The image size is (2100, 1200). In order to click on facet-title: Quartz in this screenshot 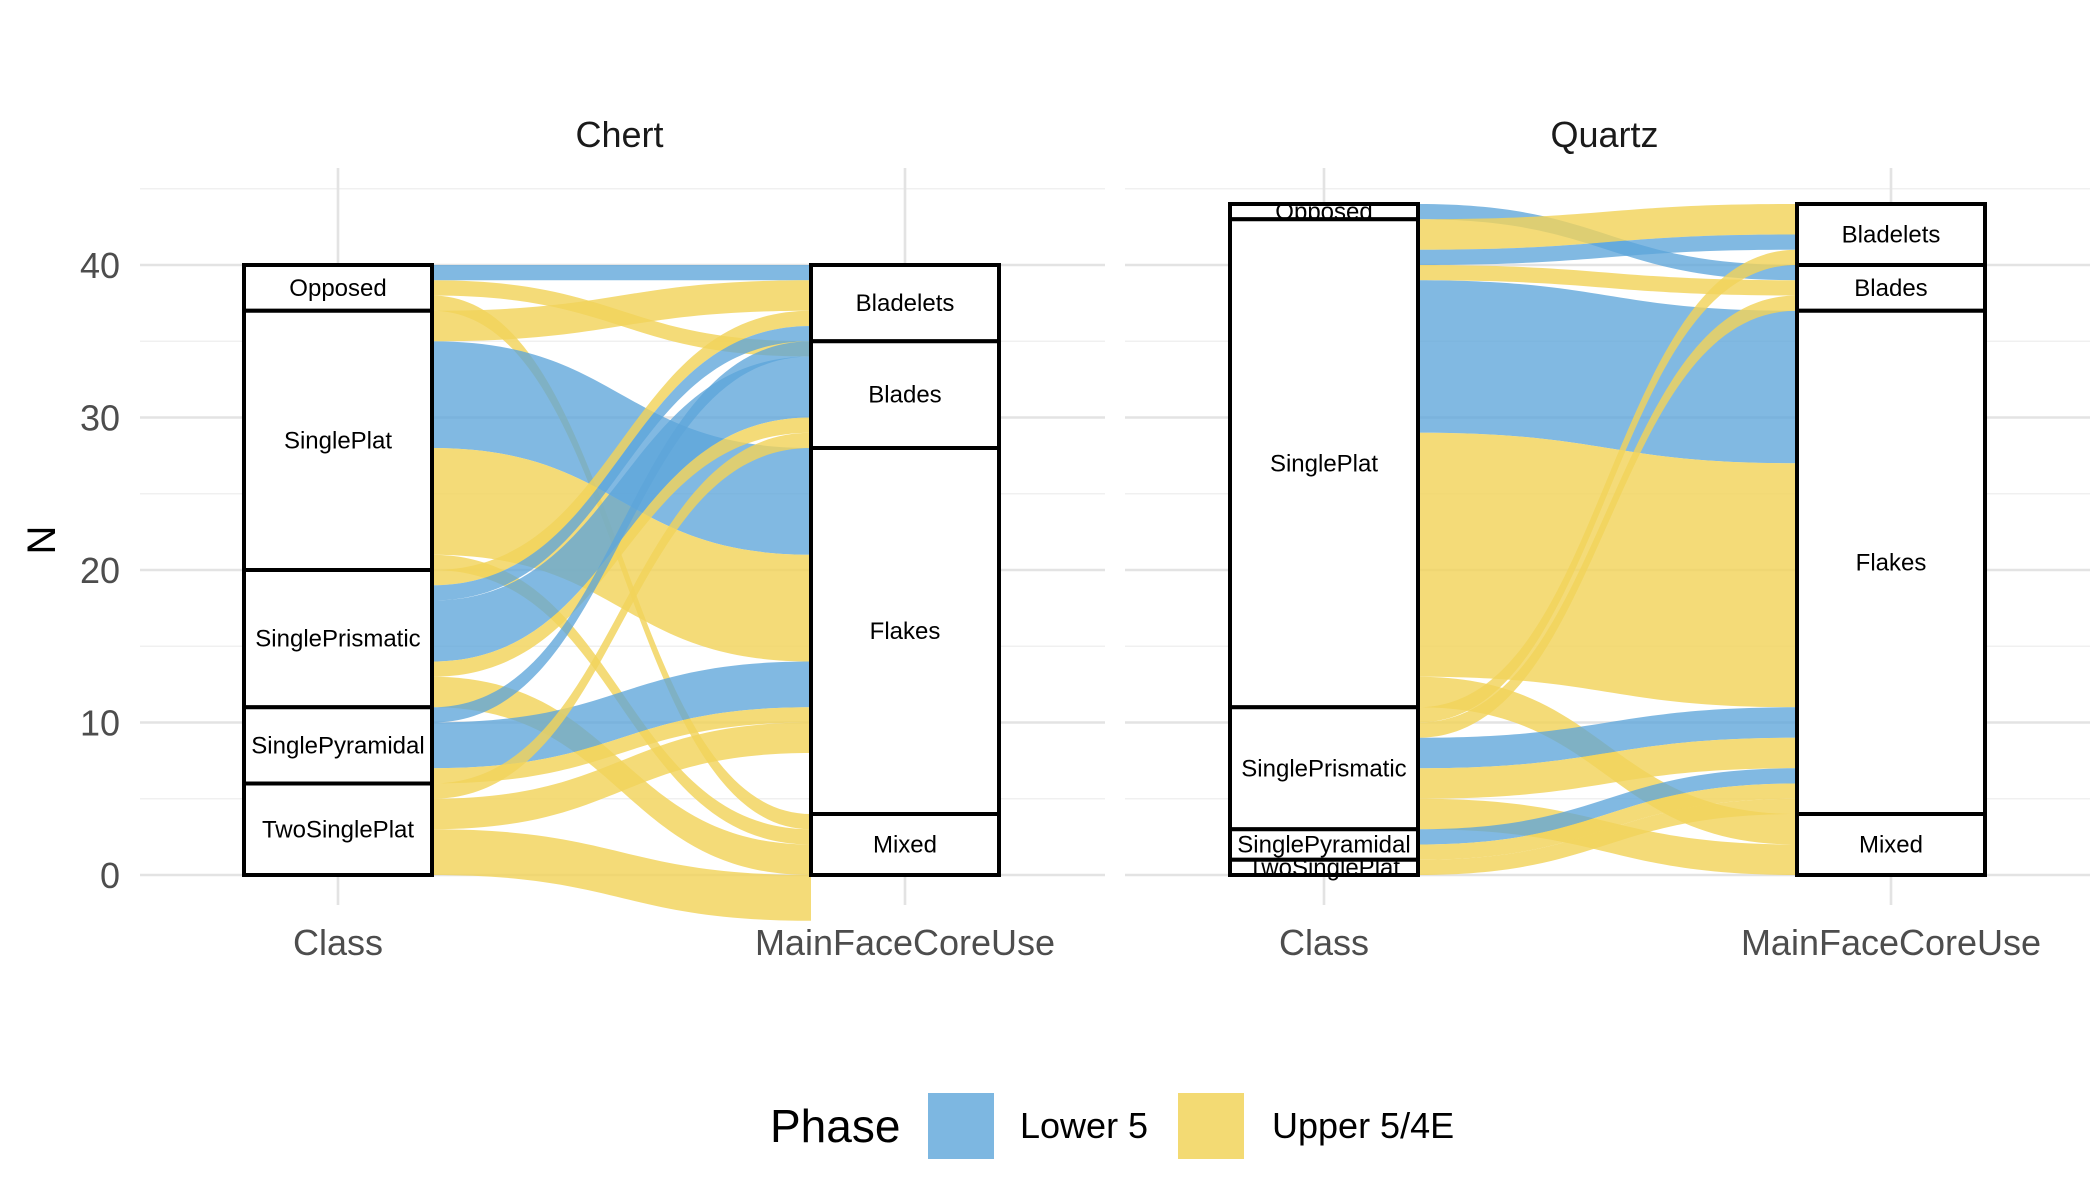, I will do `click(1604, 134)`.